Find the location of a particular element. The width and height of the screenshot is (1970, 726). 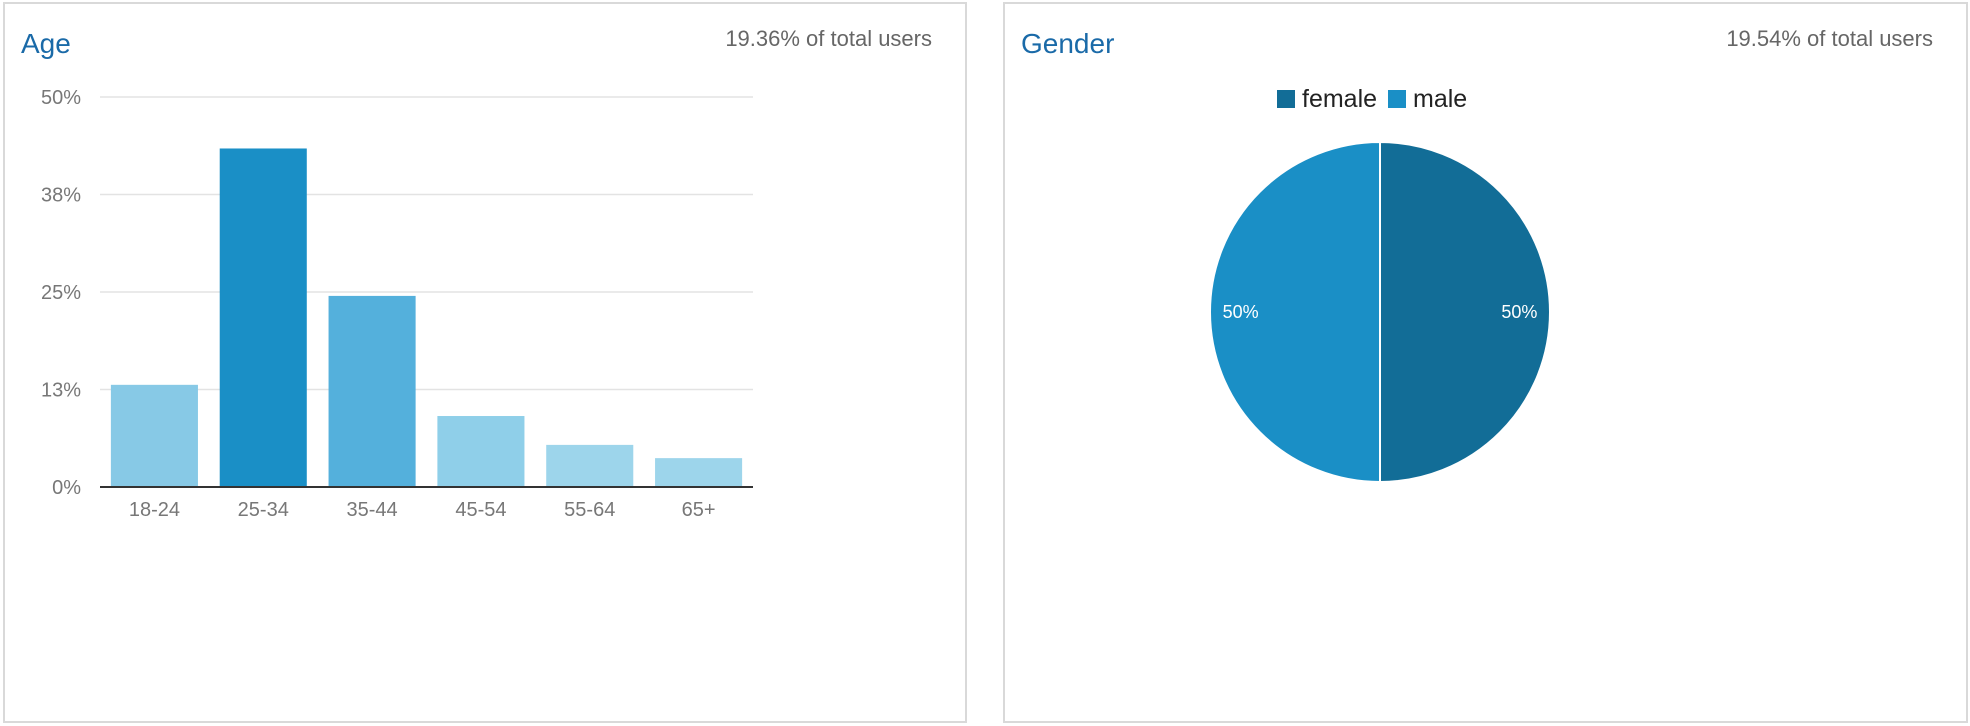

pie-slice-male is located at coordinates (1295, 312).